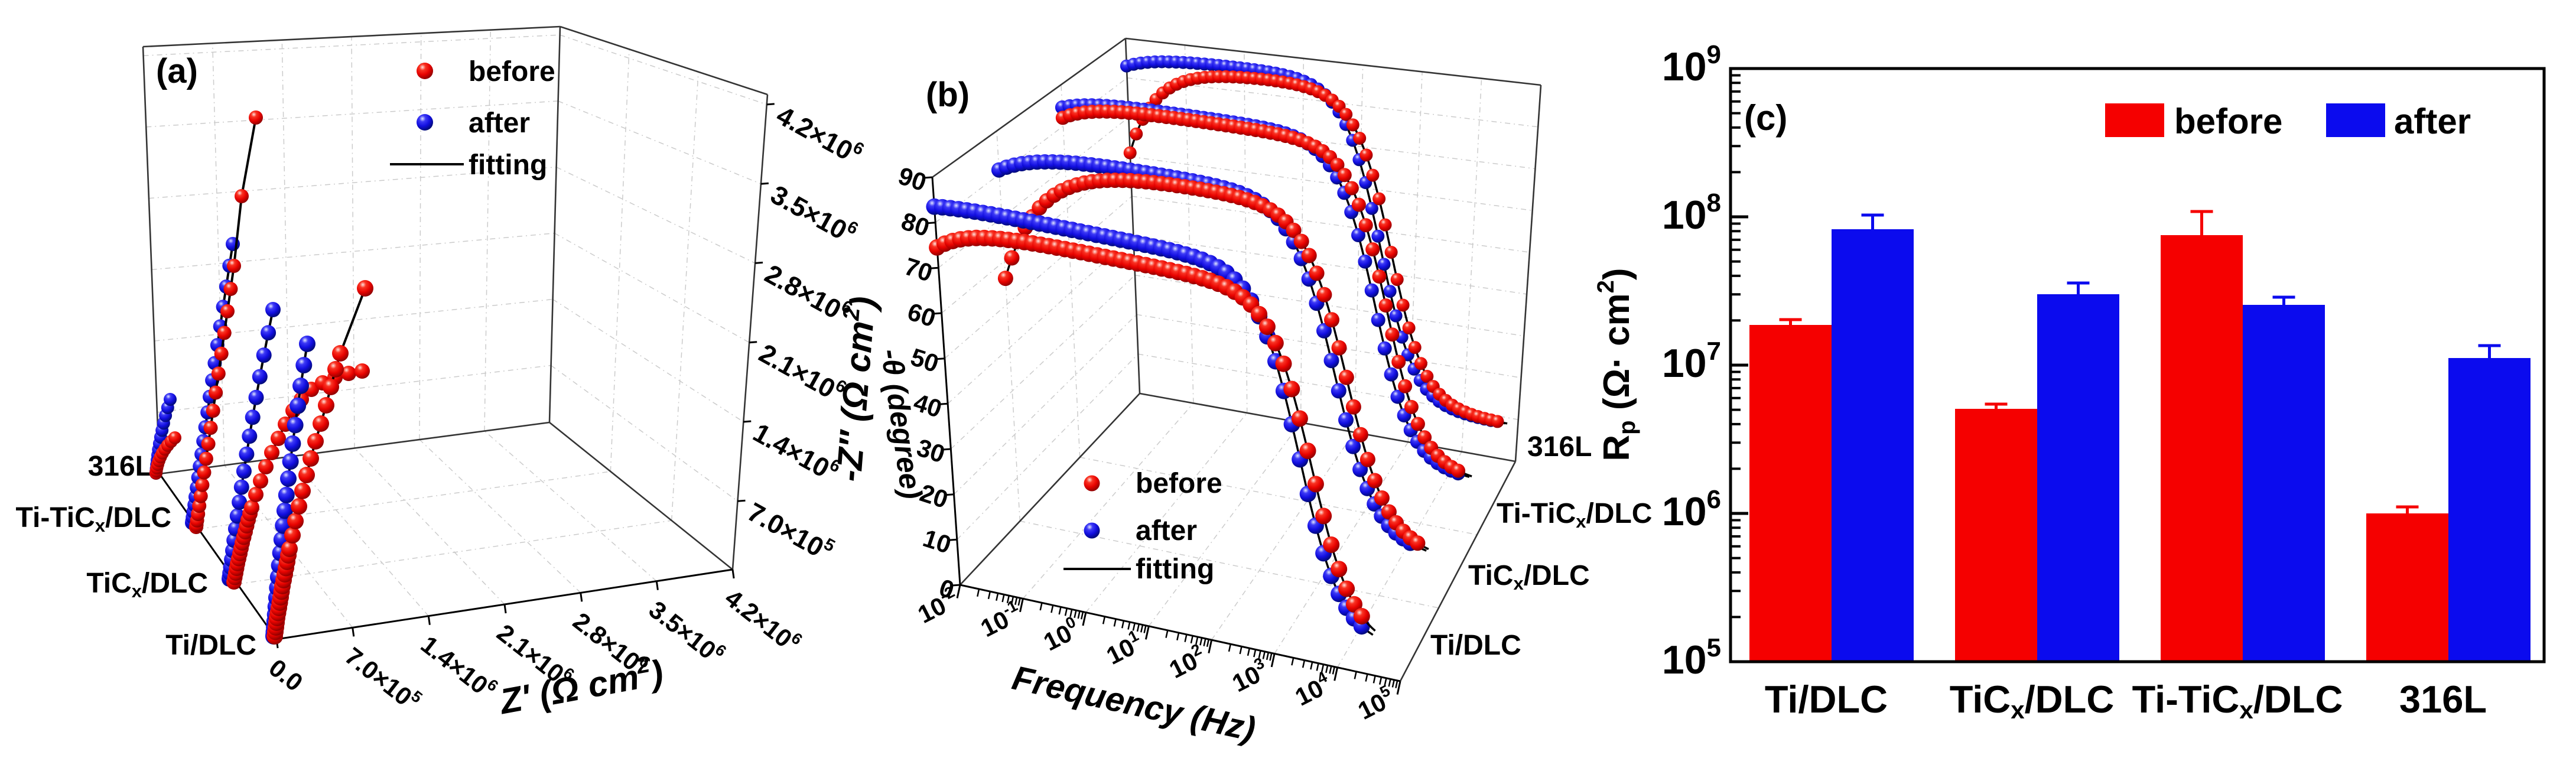 This screenshot has width=2576, height=758. Describe the element at coordinates (1766, 118) in the screenshot. I see `svg-text: (c)` at that location.